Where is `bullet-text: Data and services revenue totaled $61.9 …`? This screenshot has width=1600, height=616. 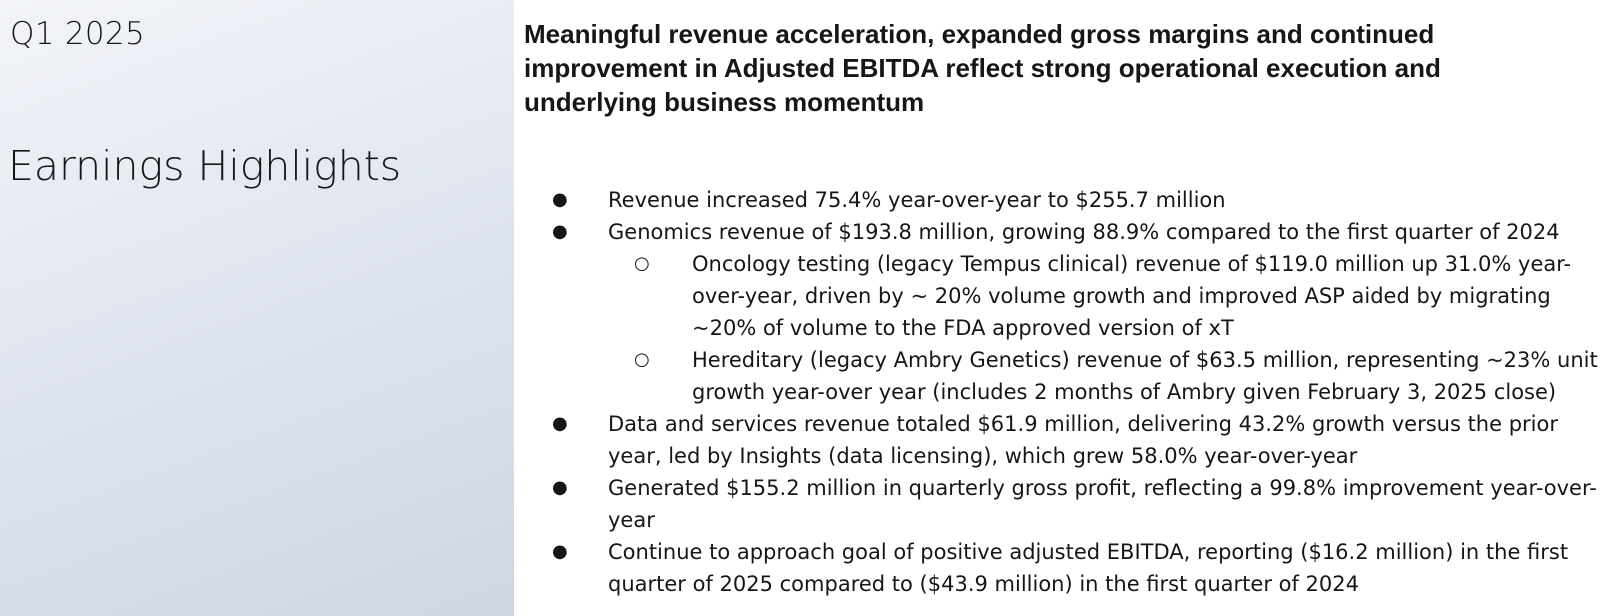 bullet-text: Data and services revenue totaled $61.9 … is located at coordinates (1083, 440).